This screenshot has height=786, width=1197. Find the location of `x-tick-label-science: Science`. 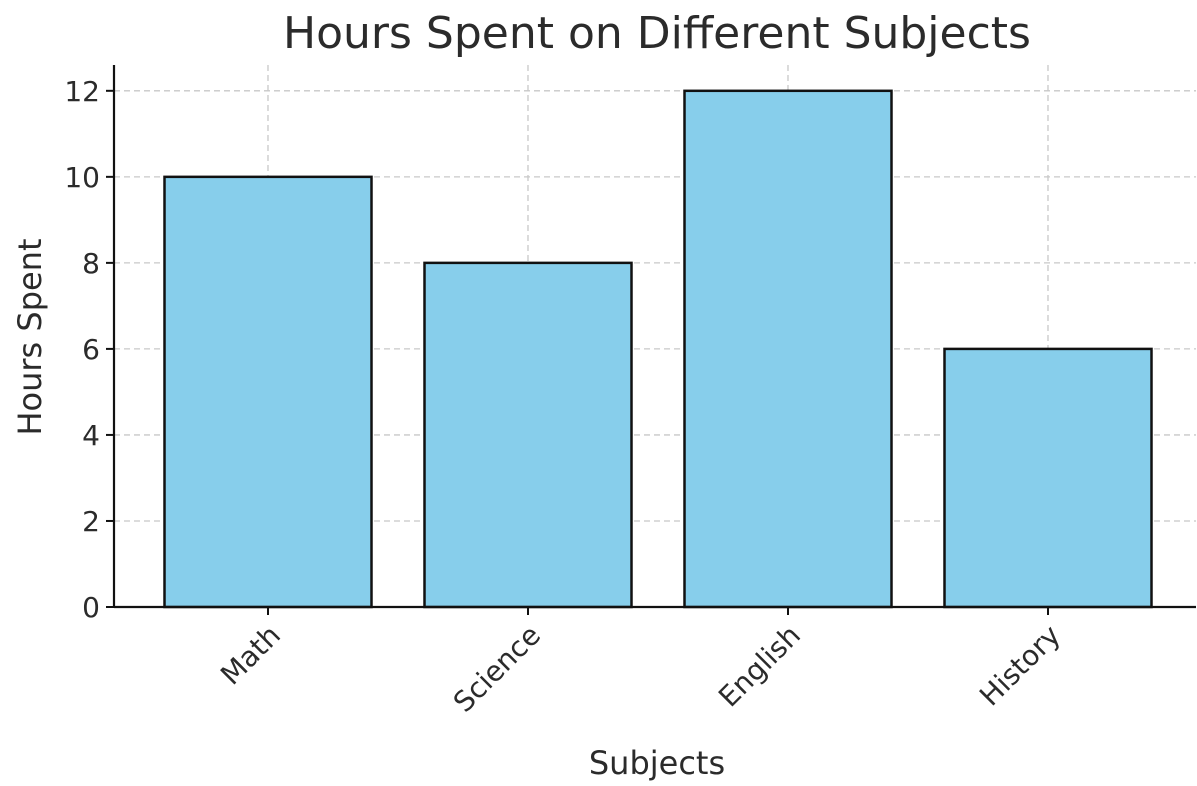

x-tick-label-science: Science is located at coordinates (497, 669).